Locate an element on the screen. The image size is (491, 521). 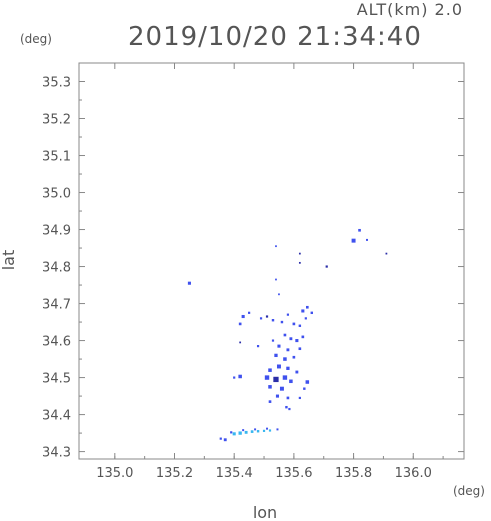
y-tick-label: 34.5 is located at coordinates (56, 379).